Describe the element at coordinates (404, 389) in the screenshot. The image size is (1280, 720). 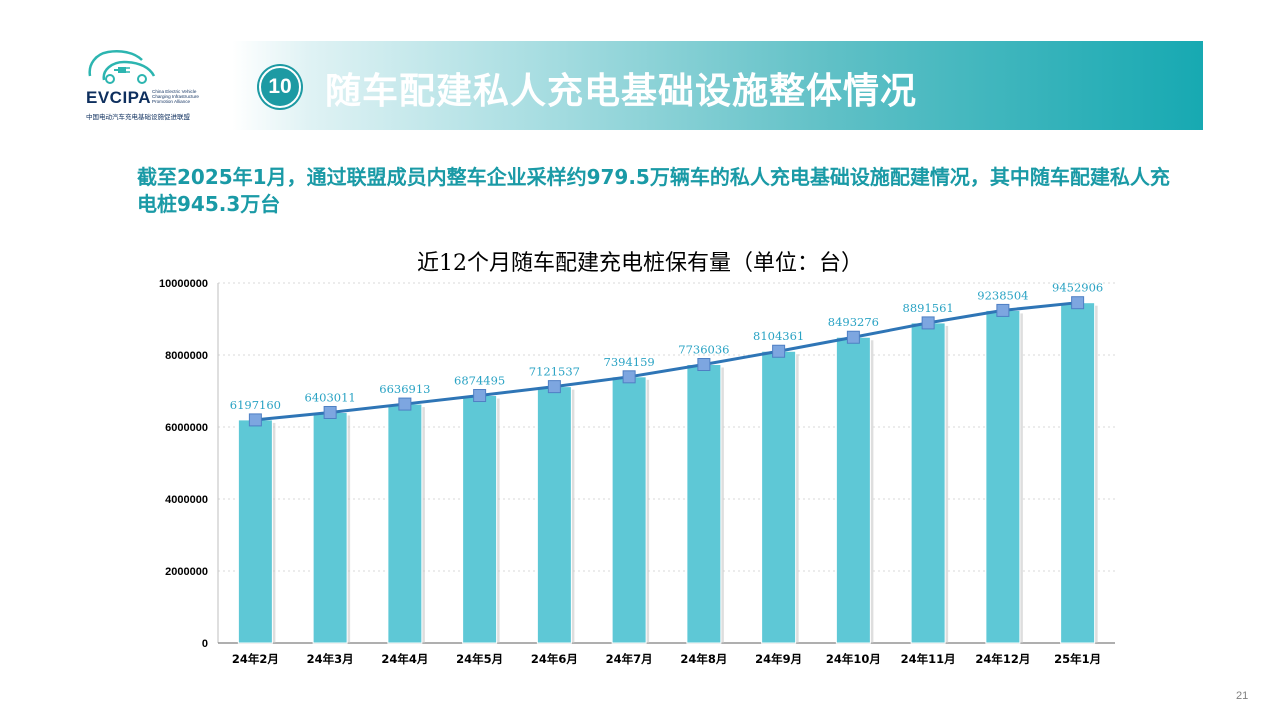
I see `data-label: 6636913` at that location.